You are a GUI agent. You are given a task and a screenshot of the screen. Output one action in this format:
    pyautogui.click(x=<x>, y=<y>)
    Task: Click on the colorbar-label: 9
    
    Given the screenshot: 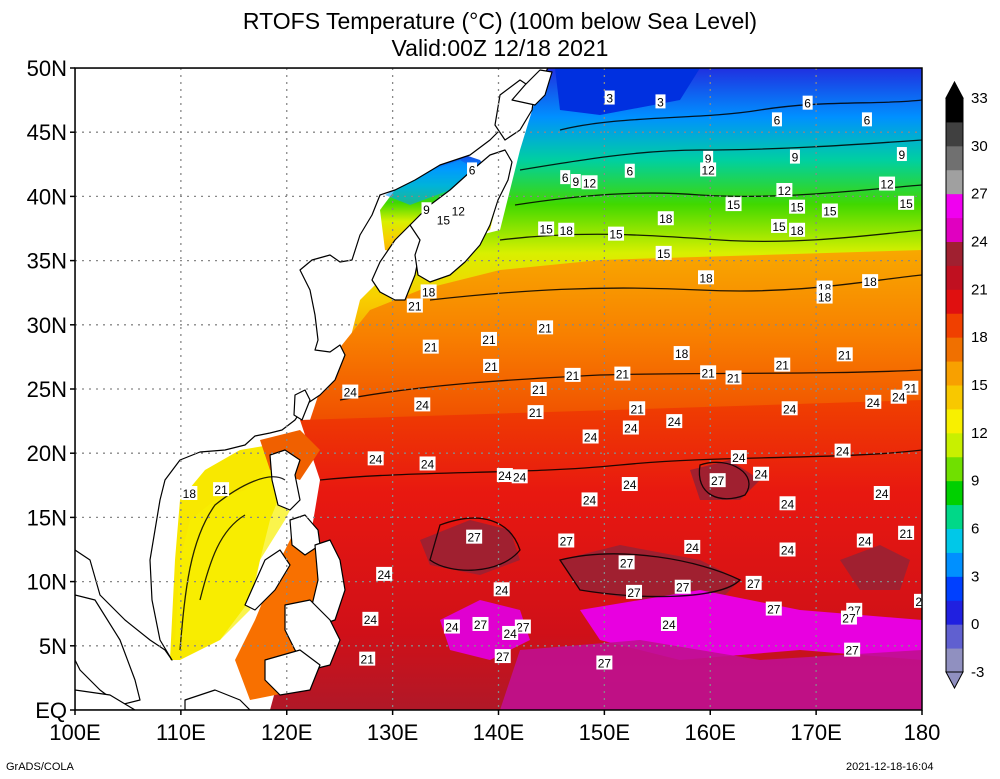 What is the action you would take?
    pyautogui.click(x=975, y=481)
    